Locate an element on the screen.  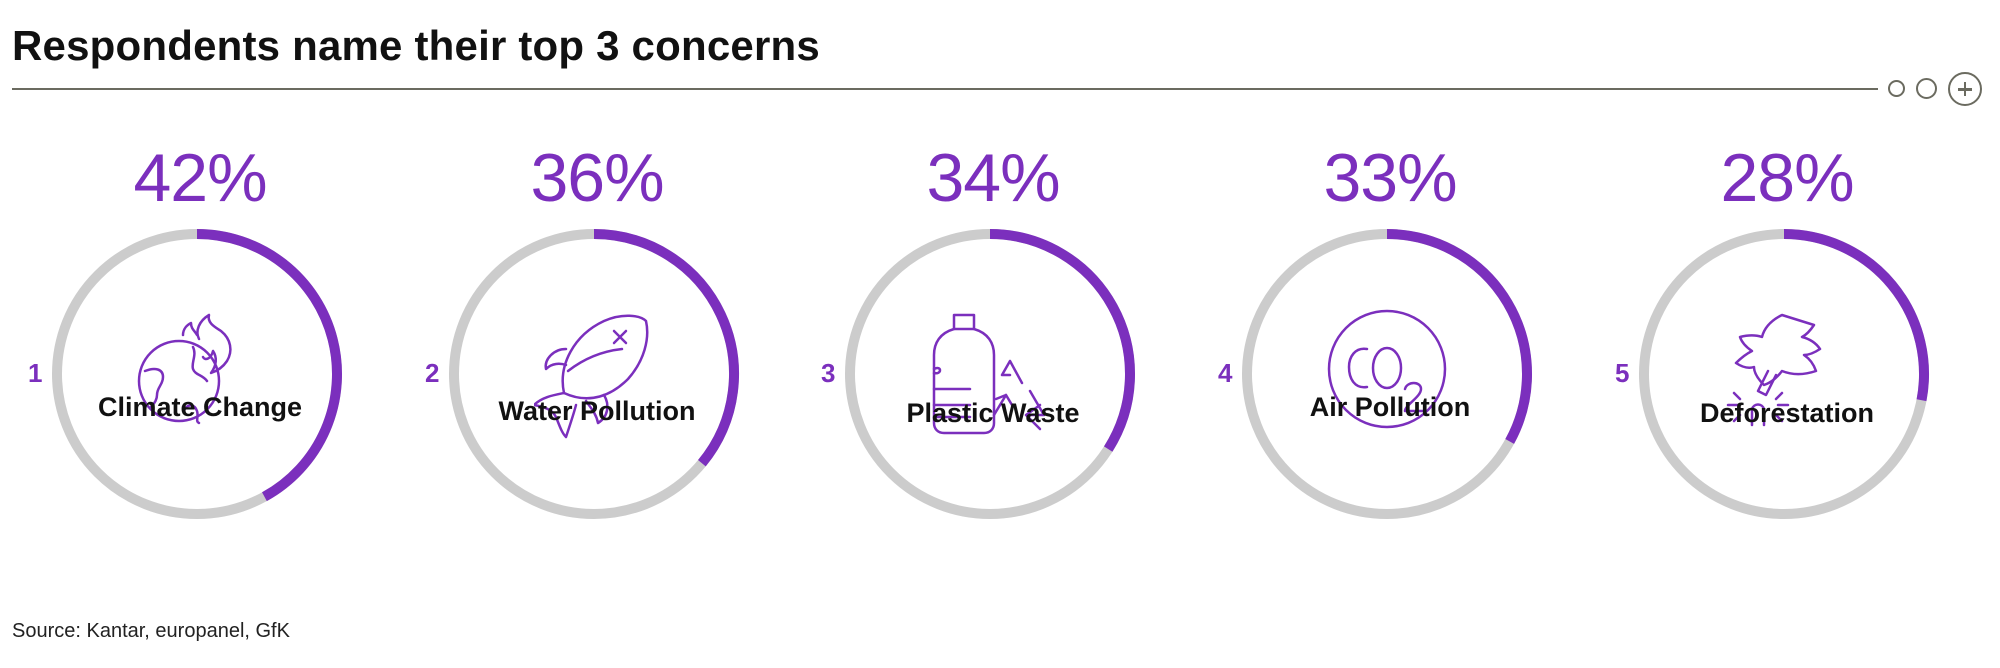
rank-label: 4 is located at coordinates (1225, 373).